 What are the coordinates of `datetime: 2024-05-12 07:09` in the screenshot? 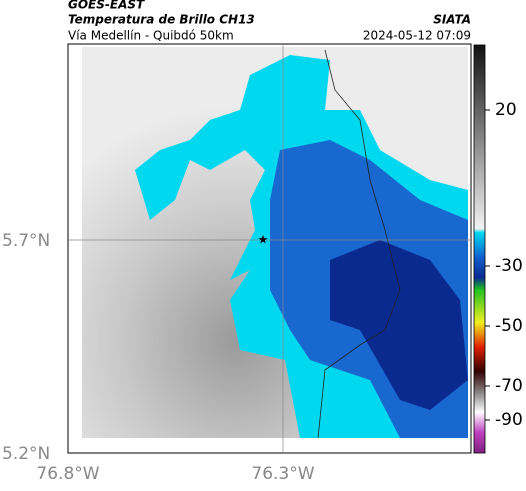 It's located at (417, 36).